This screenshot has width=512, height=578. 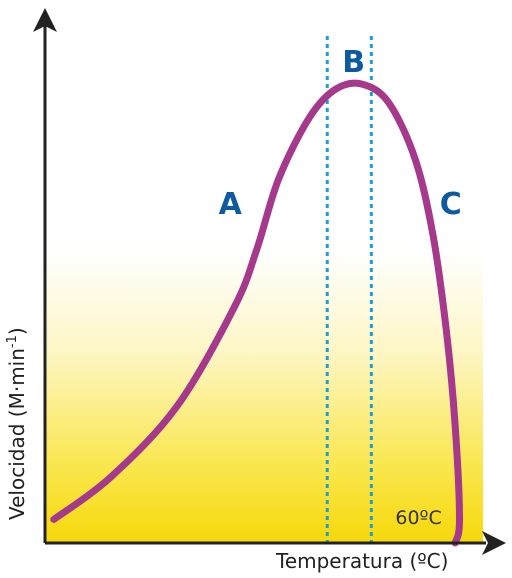 What do you see at coordinates (361, 561) in the screenshot?
I see `x-axis-title: Temperatura (ºC)` at bounding box center [361, 561].